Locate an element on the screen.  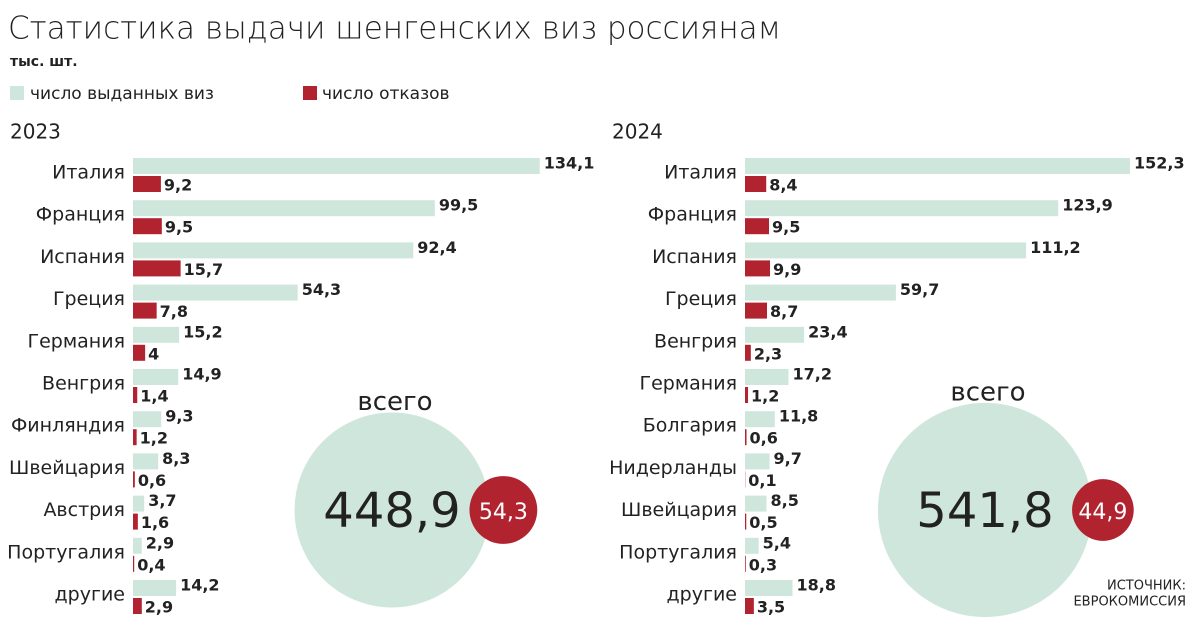
legend-label: число выданных виз is located at coordinates (122, 94).